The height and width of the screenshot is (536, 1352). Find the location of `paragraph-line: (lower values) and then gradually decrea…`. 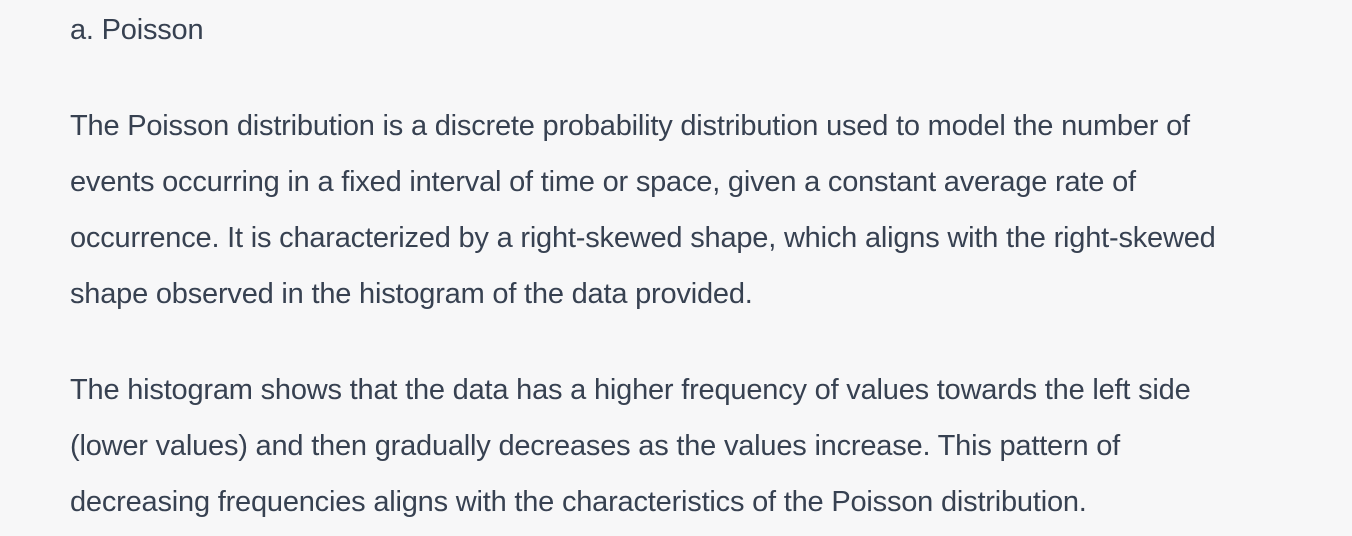

paragraph-line: (lower values) and then gradually decrea… is located at coordinates (595, 446).